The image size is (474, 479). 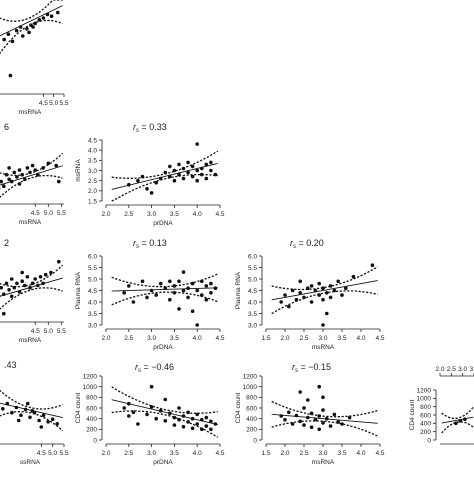 I want to click on confidence-band-upper, so click(x=458, y=412).